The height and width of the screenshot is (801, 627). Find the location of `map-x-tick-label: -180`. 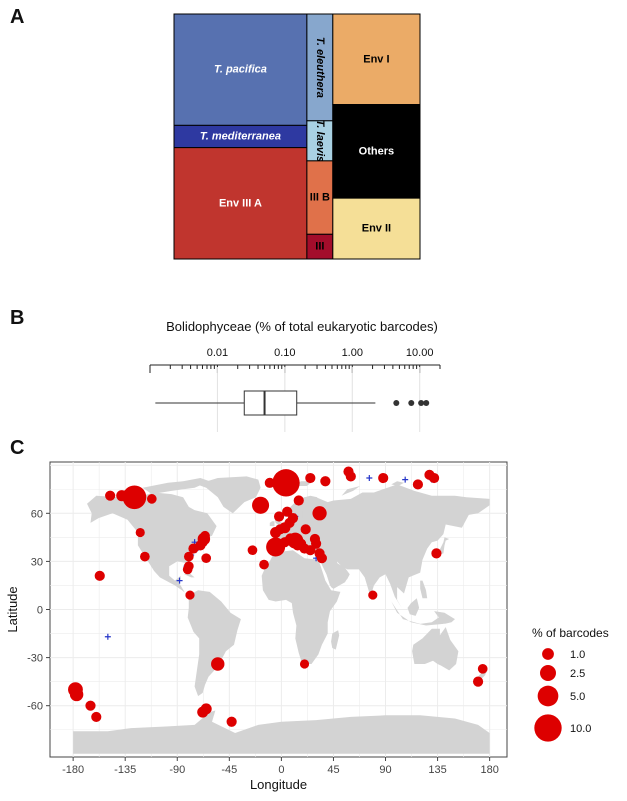

map-x-tick-label: -180 is located at coordinates (73, 770).